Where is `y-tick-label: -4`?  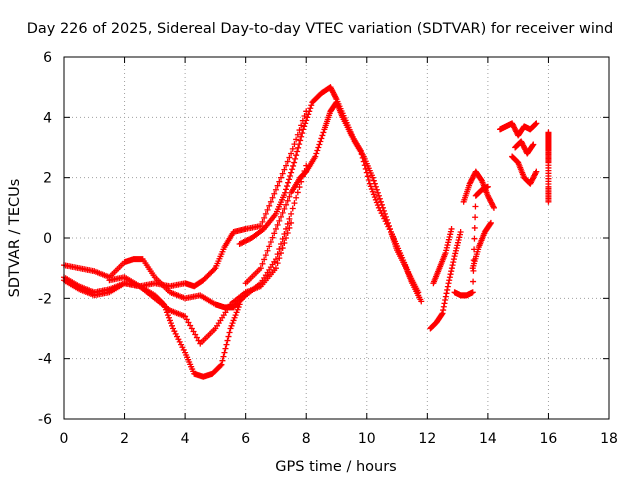
y-tick-label: -4 is located at coordinates (45, 360).